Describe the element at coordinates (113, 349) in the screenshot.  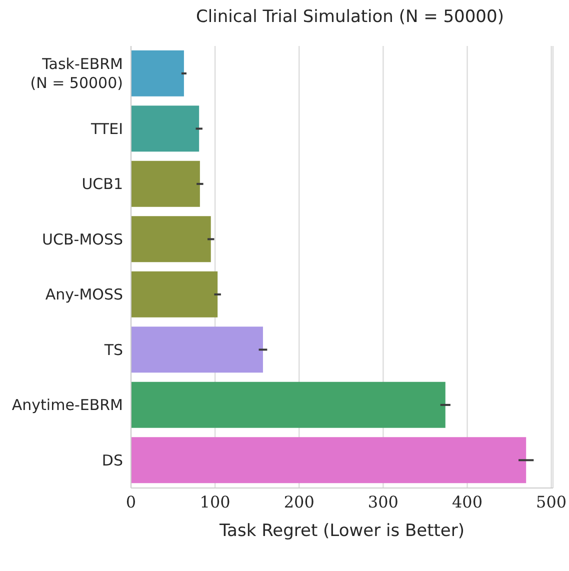
I see `y-tick-label: TS` at that location.